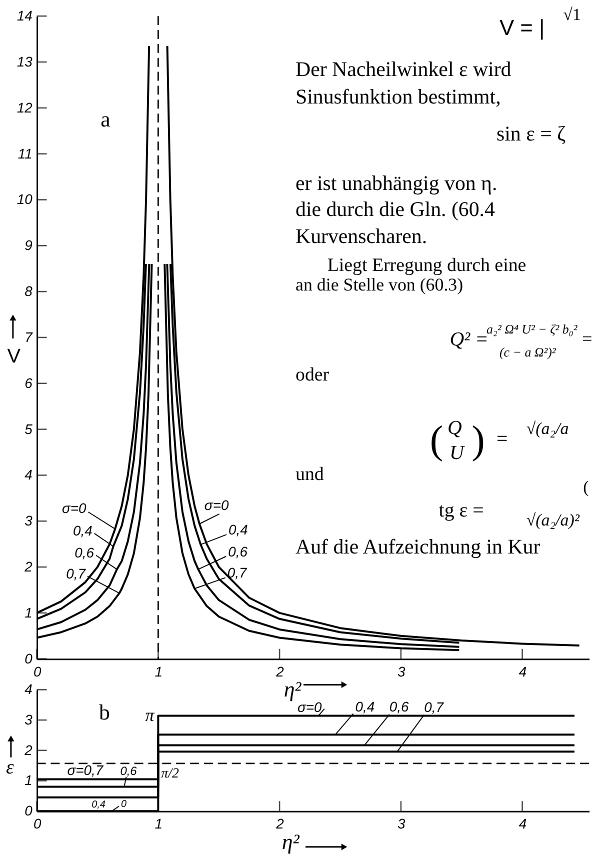 The height and width of the screenshot is (860, 597). What do you see at coordinates (547, 428) in the screenshot?
I see `annotation: √(a₂/a` at bounding box center [547, 428].